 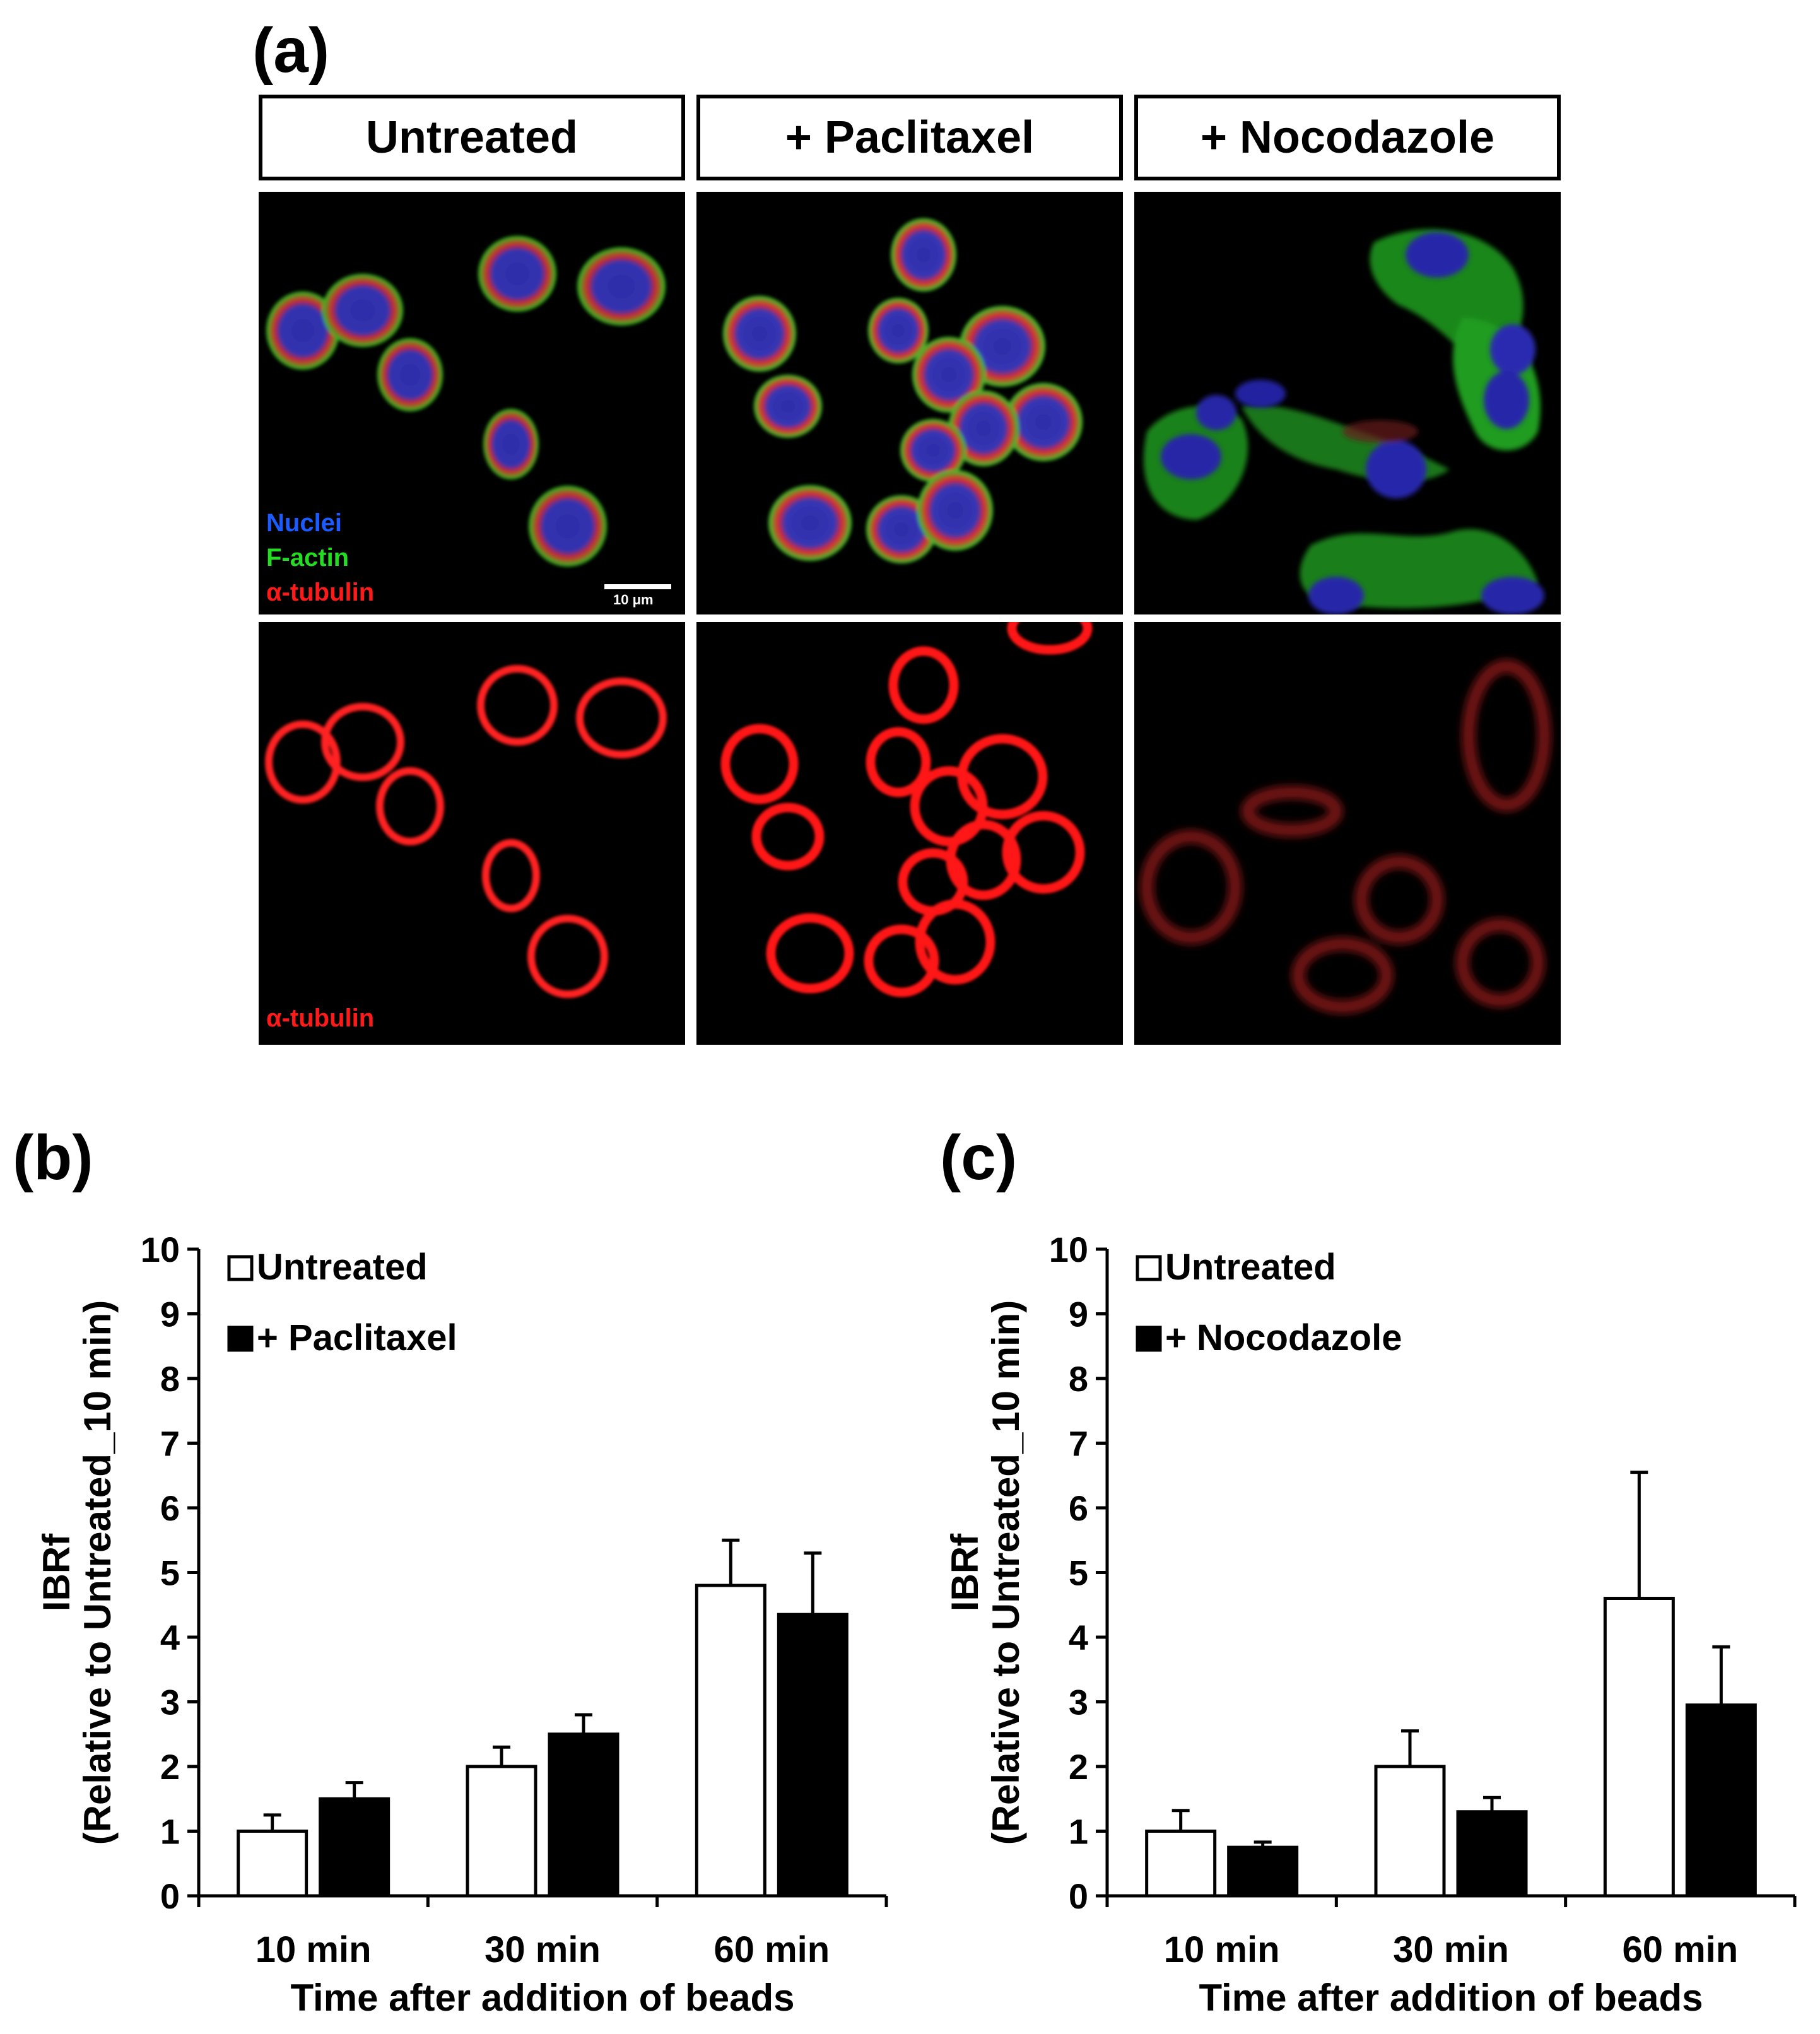 I want to click on panel-b-letter: (b), so click(x=53, y=1157).